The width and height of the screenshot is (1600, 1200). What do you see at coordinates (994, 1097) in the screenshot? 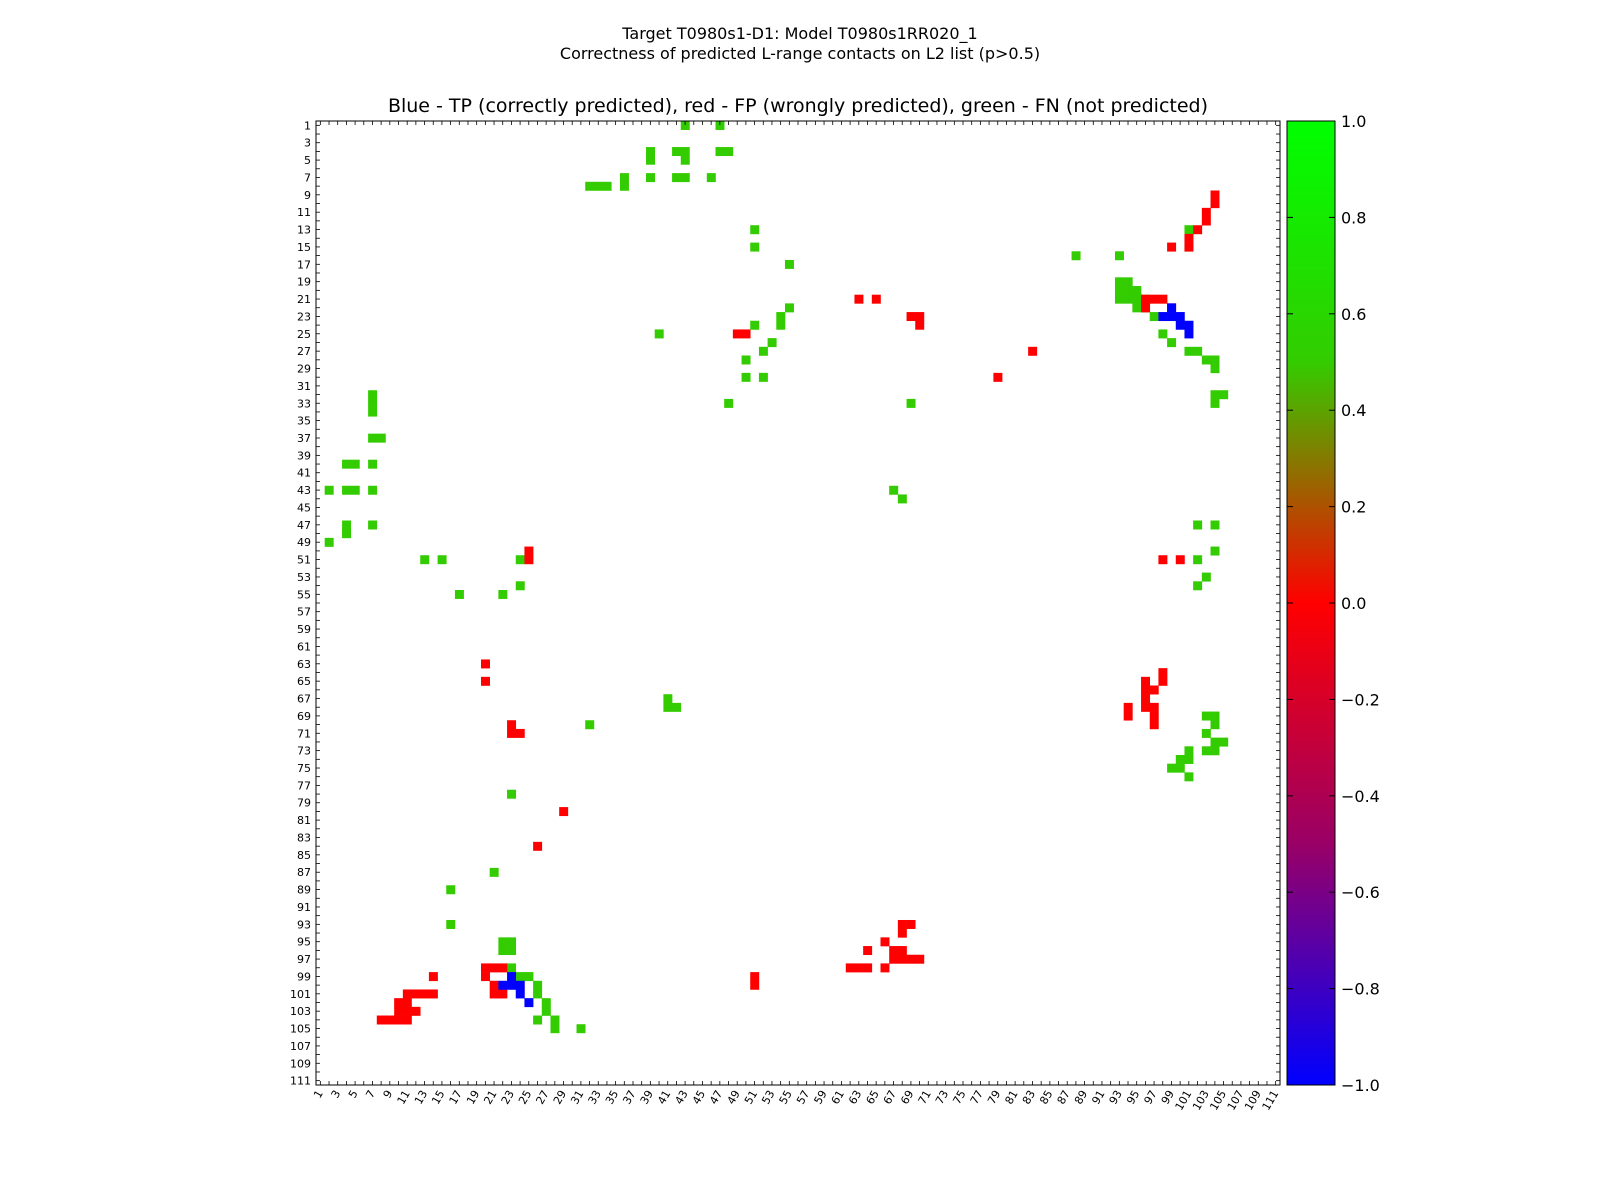
I see `x-tick-label: 79` at bounding box center [994, 1097].